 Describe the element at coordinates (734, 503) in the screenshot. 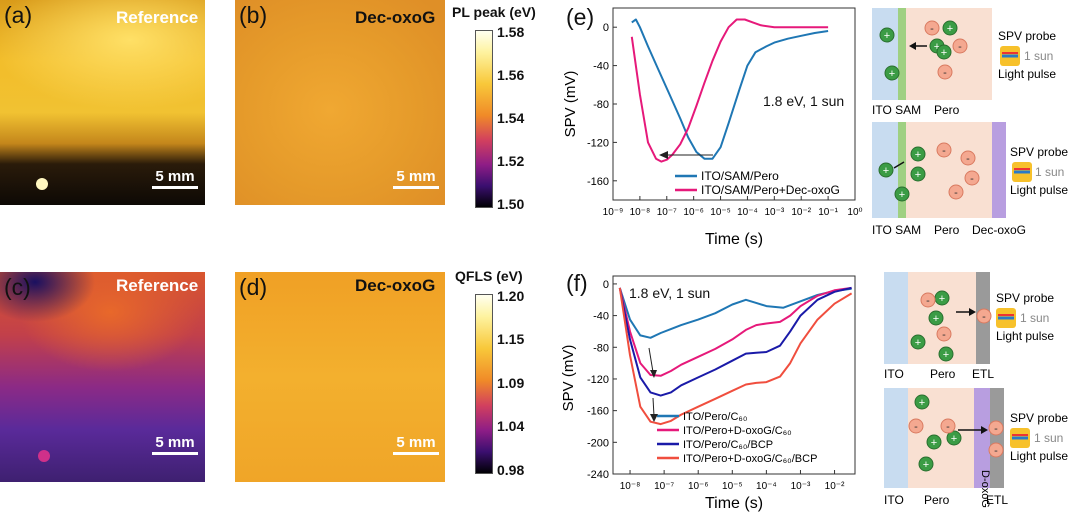

I see `x-axis-label: Time (s)` at that location.